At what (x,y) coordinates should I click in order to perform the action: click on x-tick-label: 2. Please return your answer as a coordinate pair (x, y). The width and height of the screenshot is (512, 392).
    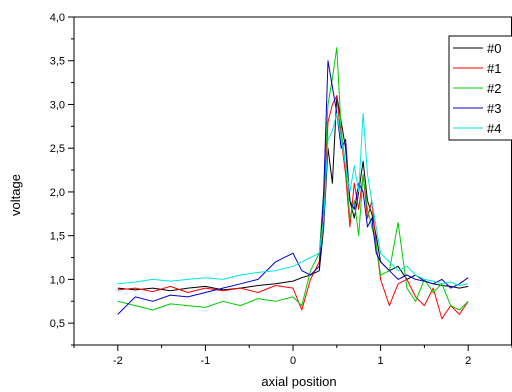
    Looking at the image, I should click on (468, 361).